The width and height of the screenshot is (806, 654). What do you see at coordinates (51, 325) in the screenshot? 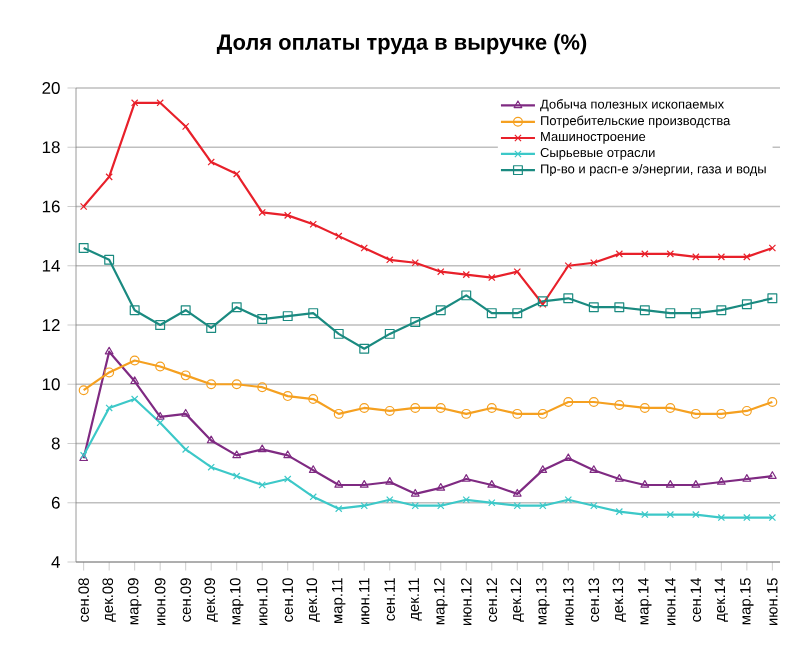
I see `y-tick-label: 12` at bounding box center [51, 325].